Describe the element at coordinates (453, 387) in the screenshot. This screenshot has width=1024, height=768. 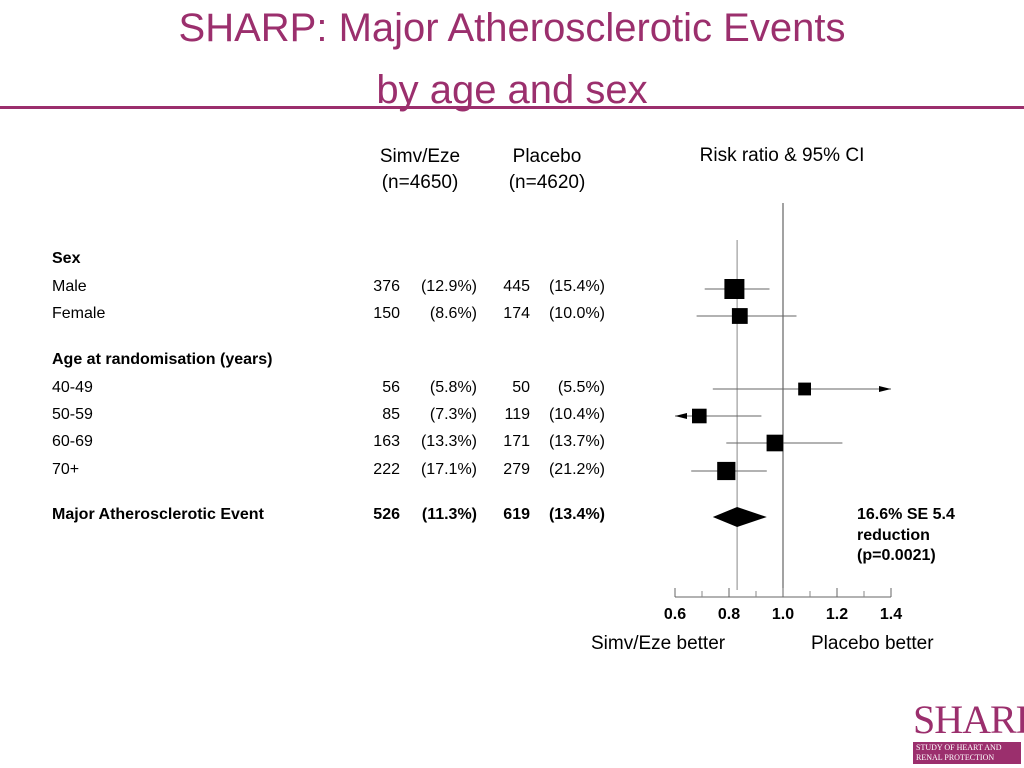
I see `age40-g1-pct: (5.8%)` at that location.